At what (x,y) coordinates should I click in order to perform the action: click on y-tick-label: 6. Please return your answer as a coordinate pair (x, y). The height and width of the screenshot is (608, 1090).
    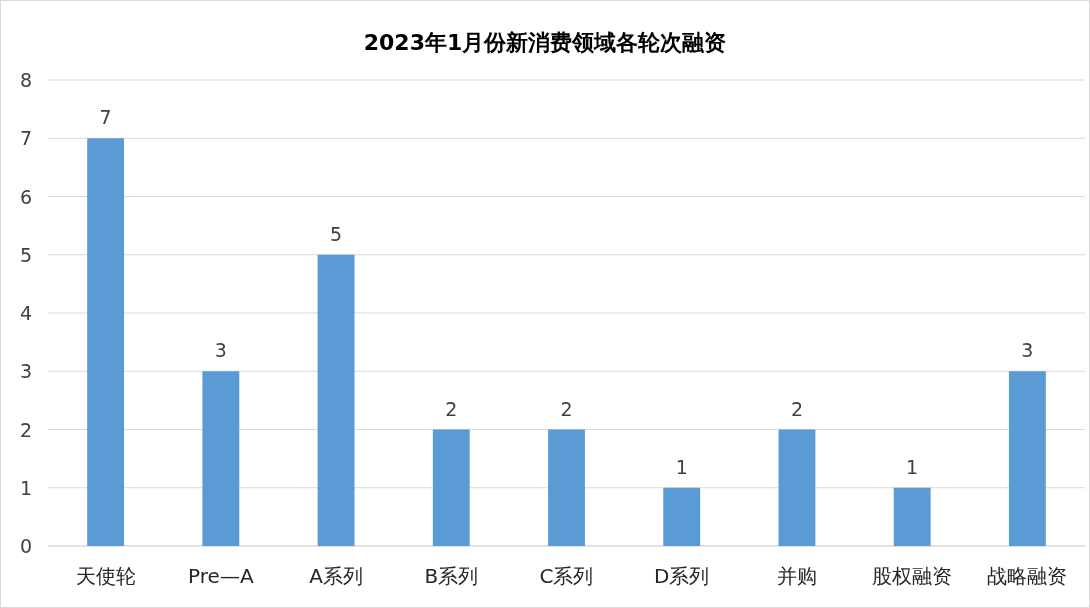
    Looking at the image, I should click on (26, 196).